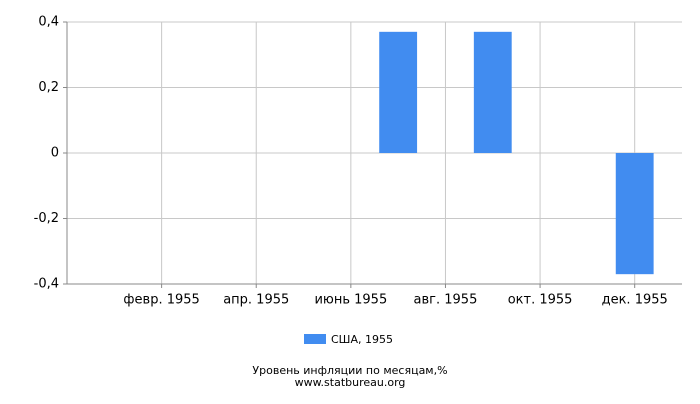  What do you see at coordinates (256, 300) in the screenshot?
I see `x-tick-label: апр. 1955` at bounding box center [256, 300].